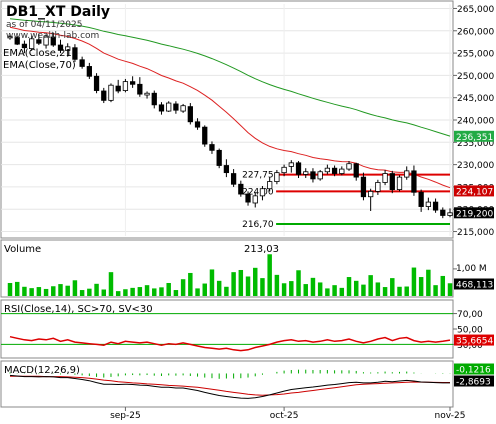  I want to click on level-label: 224,00, so click(258, 192).